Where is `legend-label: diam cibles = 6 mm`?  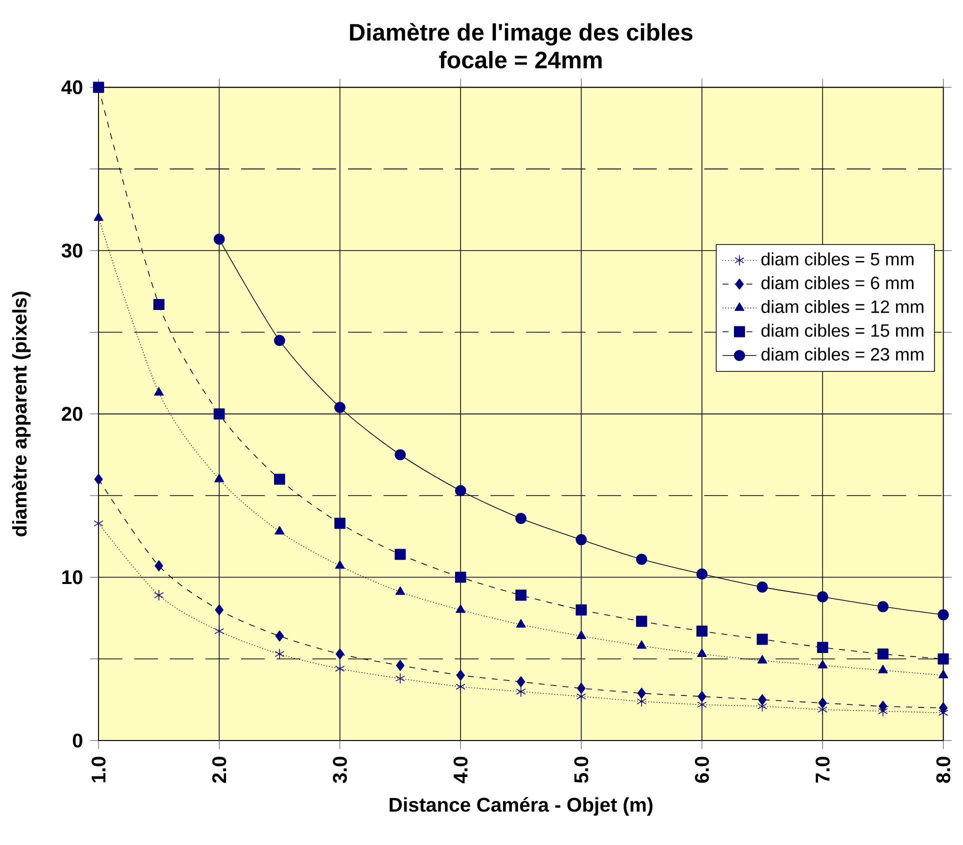
legend-label: diam cibles = 6 mm is located at coordinates (837, 283).